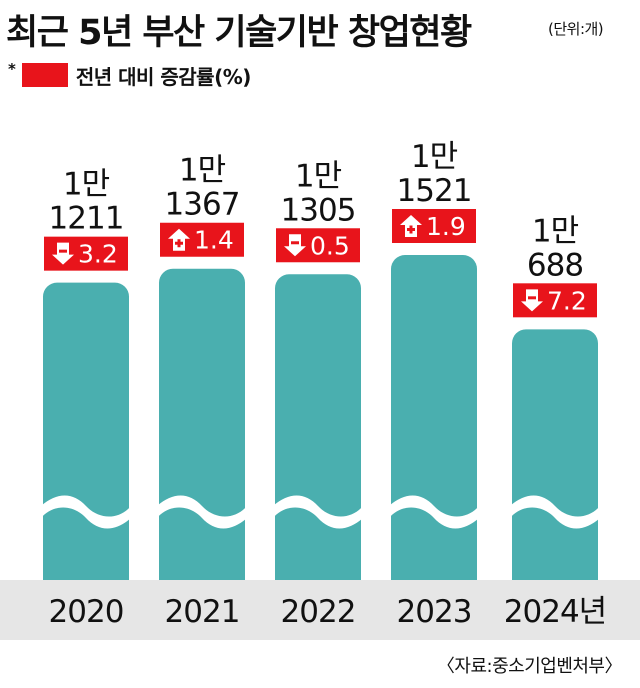 The height and width of the screenshot is (688, 640). What do you see at coordinates (555, 265) in the screenshot?
I see `value-label-line2: 688` at bounding box center [555, 265].